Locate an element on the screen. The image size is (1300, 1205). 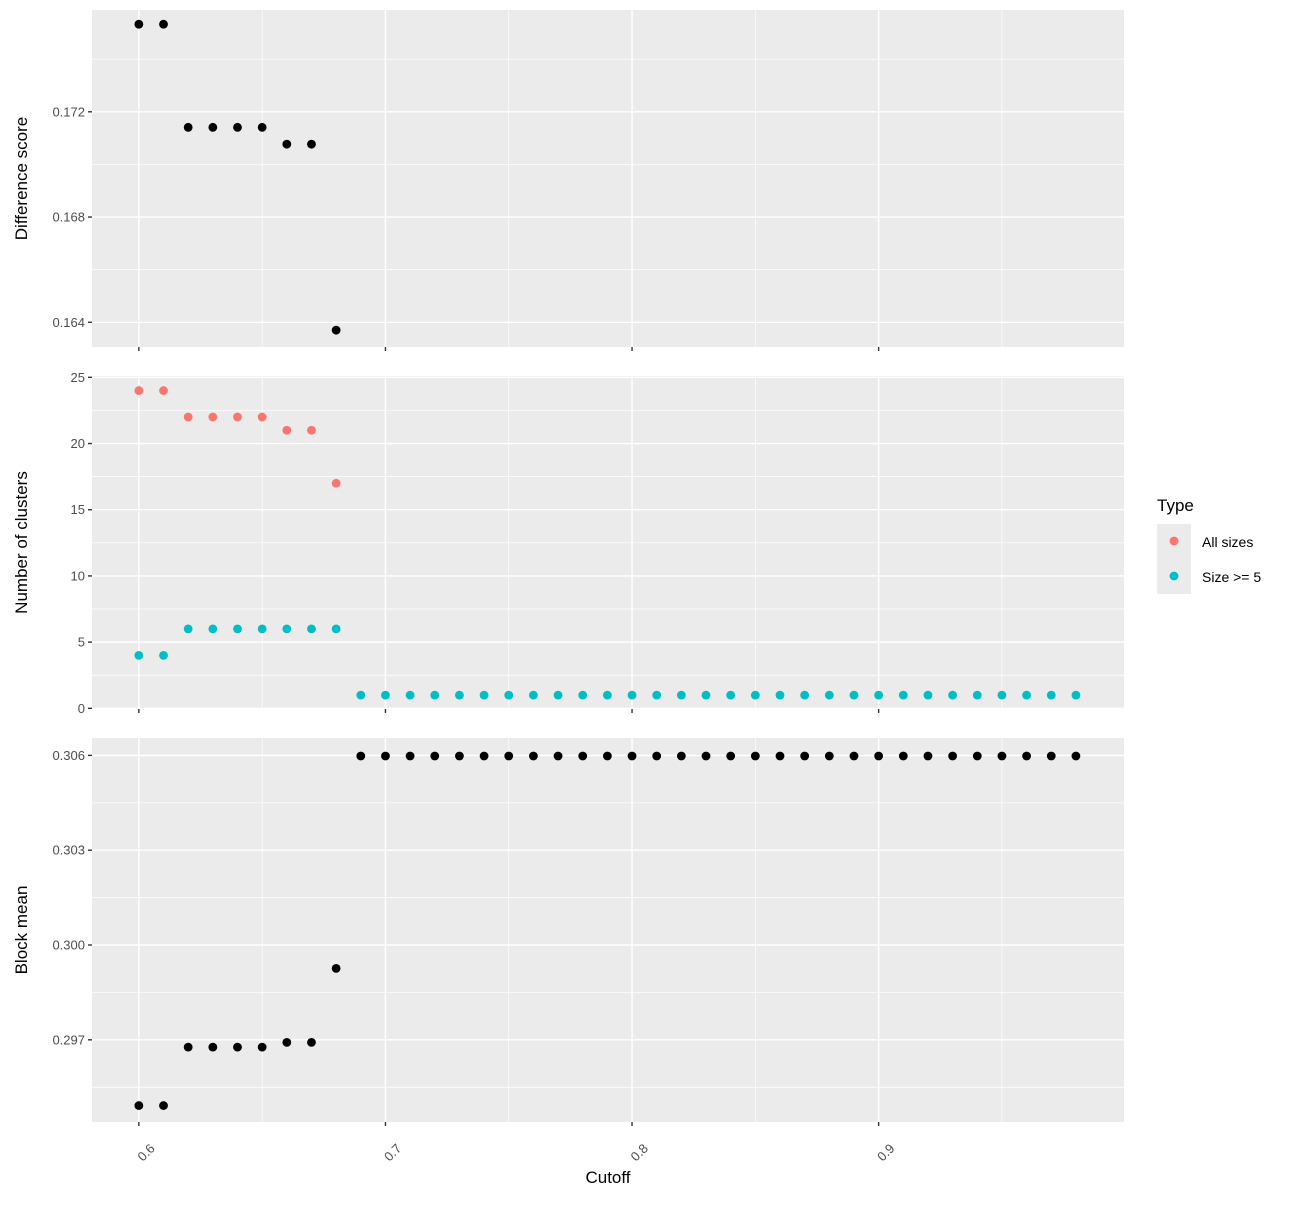
x-tick-label: 0.8 is located at coordinates (639, 1152).